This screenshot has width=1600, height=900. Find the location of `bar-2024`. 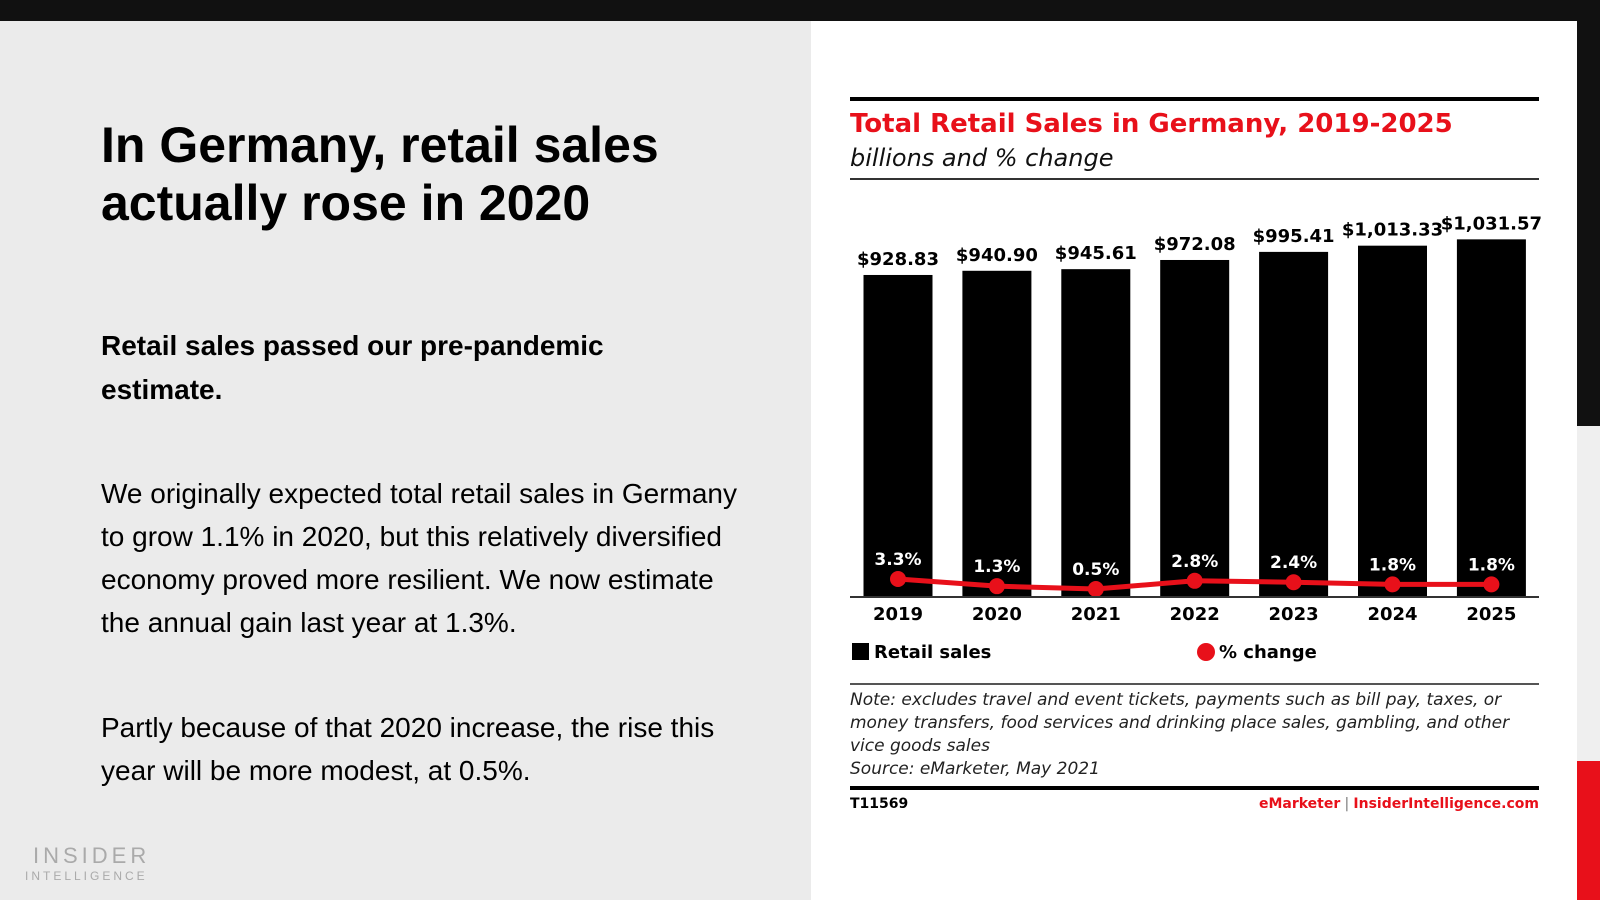

bar-2024 is located at coordinates (1392, 421).